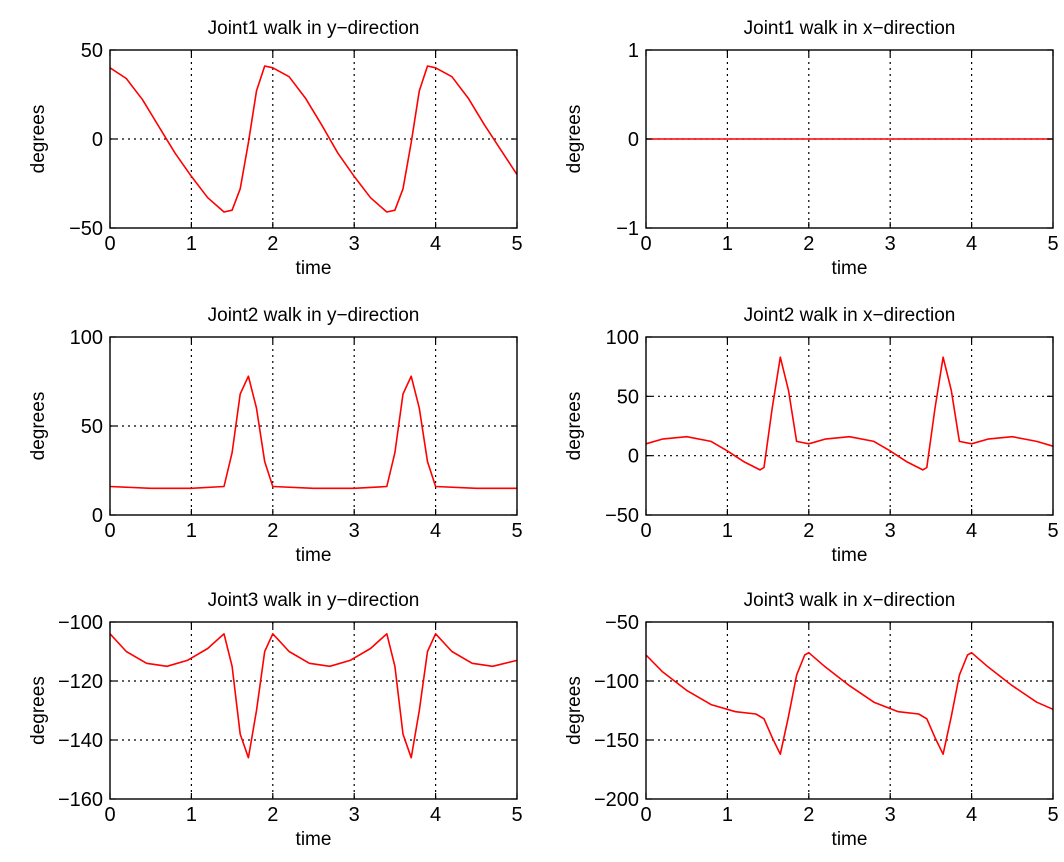  I want to click on chart-title: Joint2 walk in y−direction, so click(314, 315).